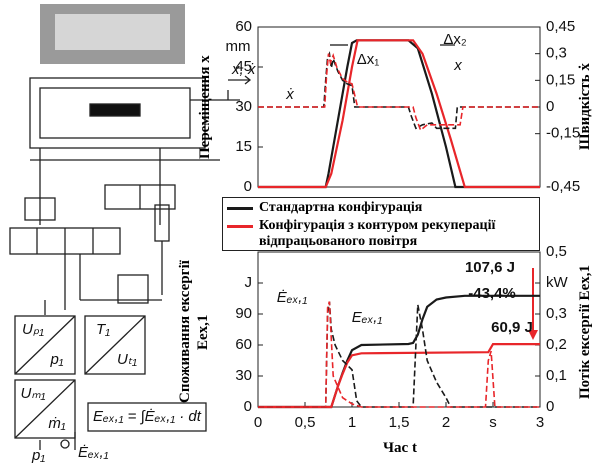 The height and width of the screenshot is (463, 605). I want to click on y2-tick-label: 0,1, so click(556, 375).